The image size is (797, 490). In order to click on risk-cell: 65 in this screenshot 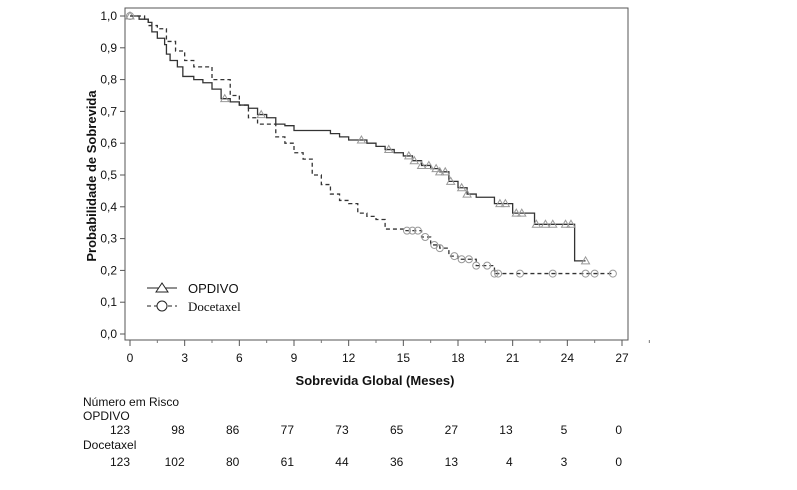, I will do `click(396, 430)`.